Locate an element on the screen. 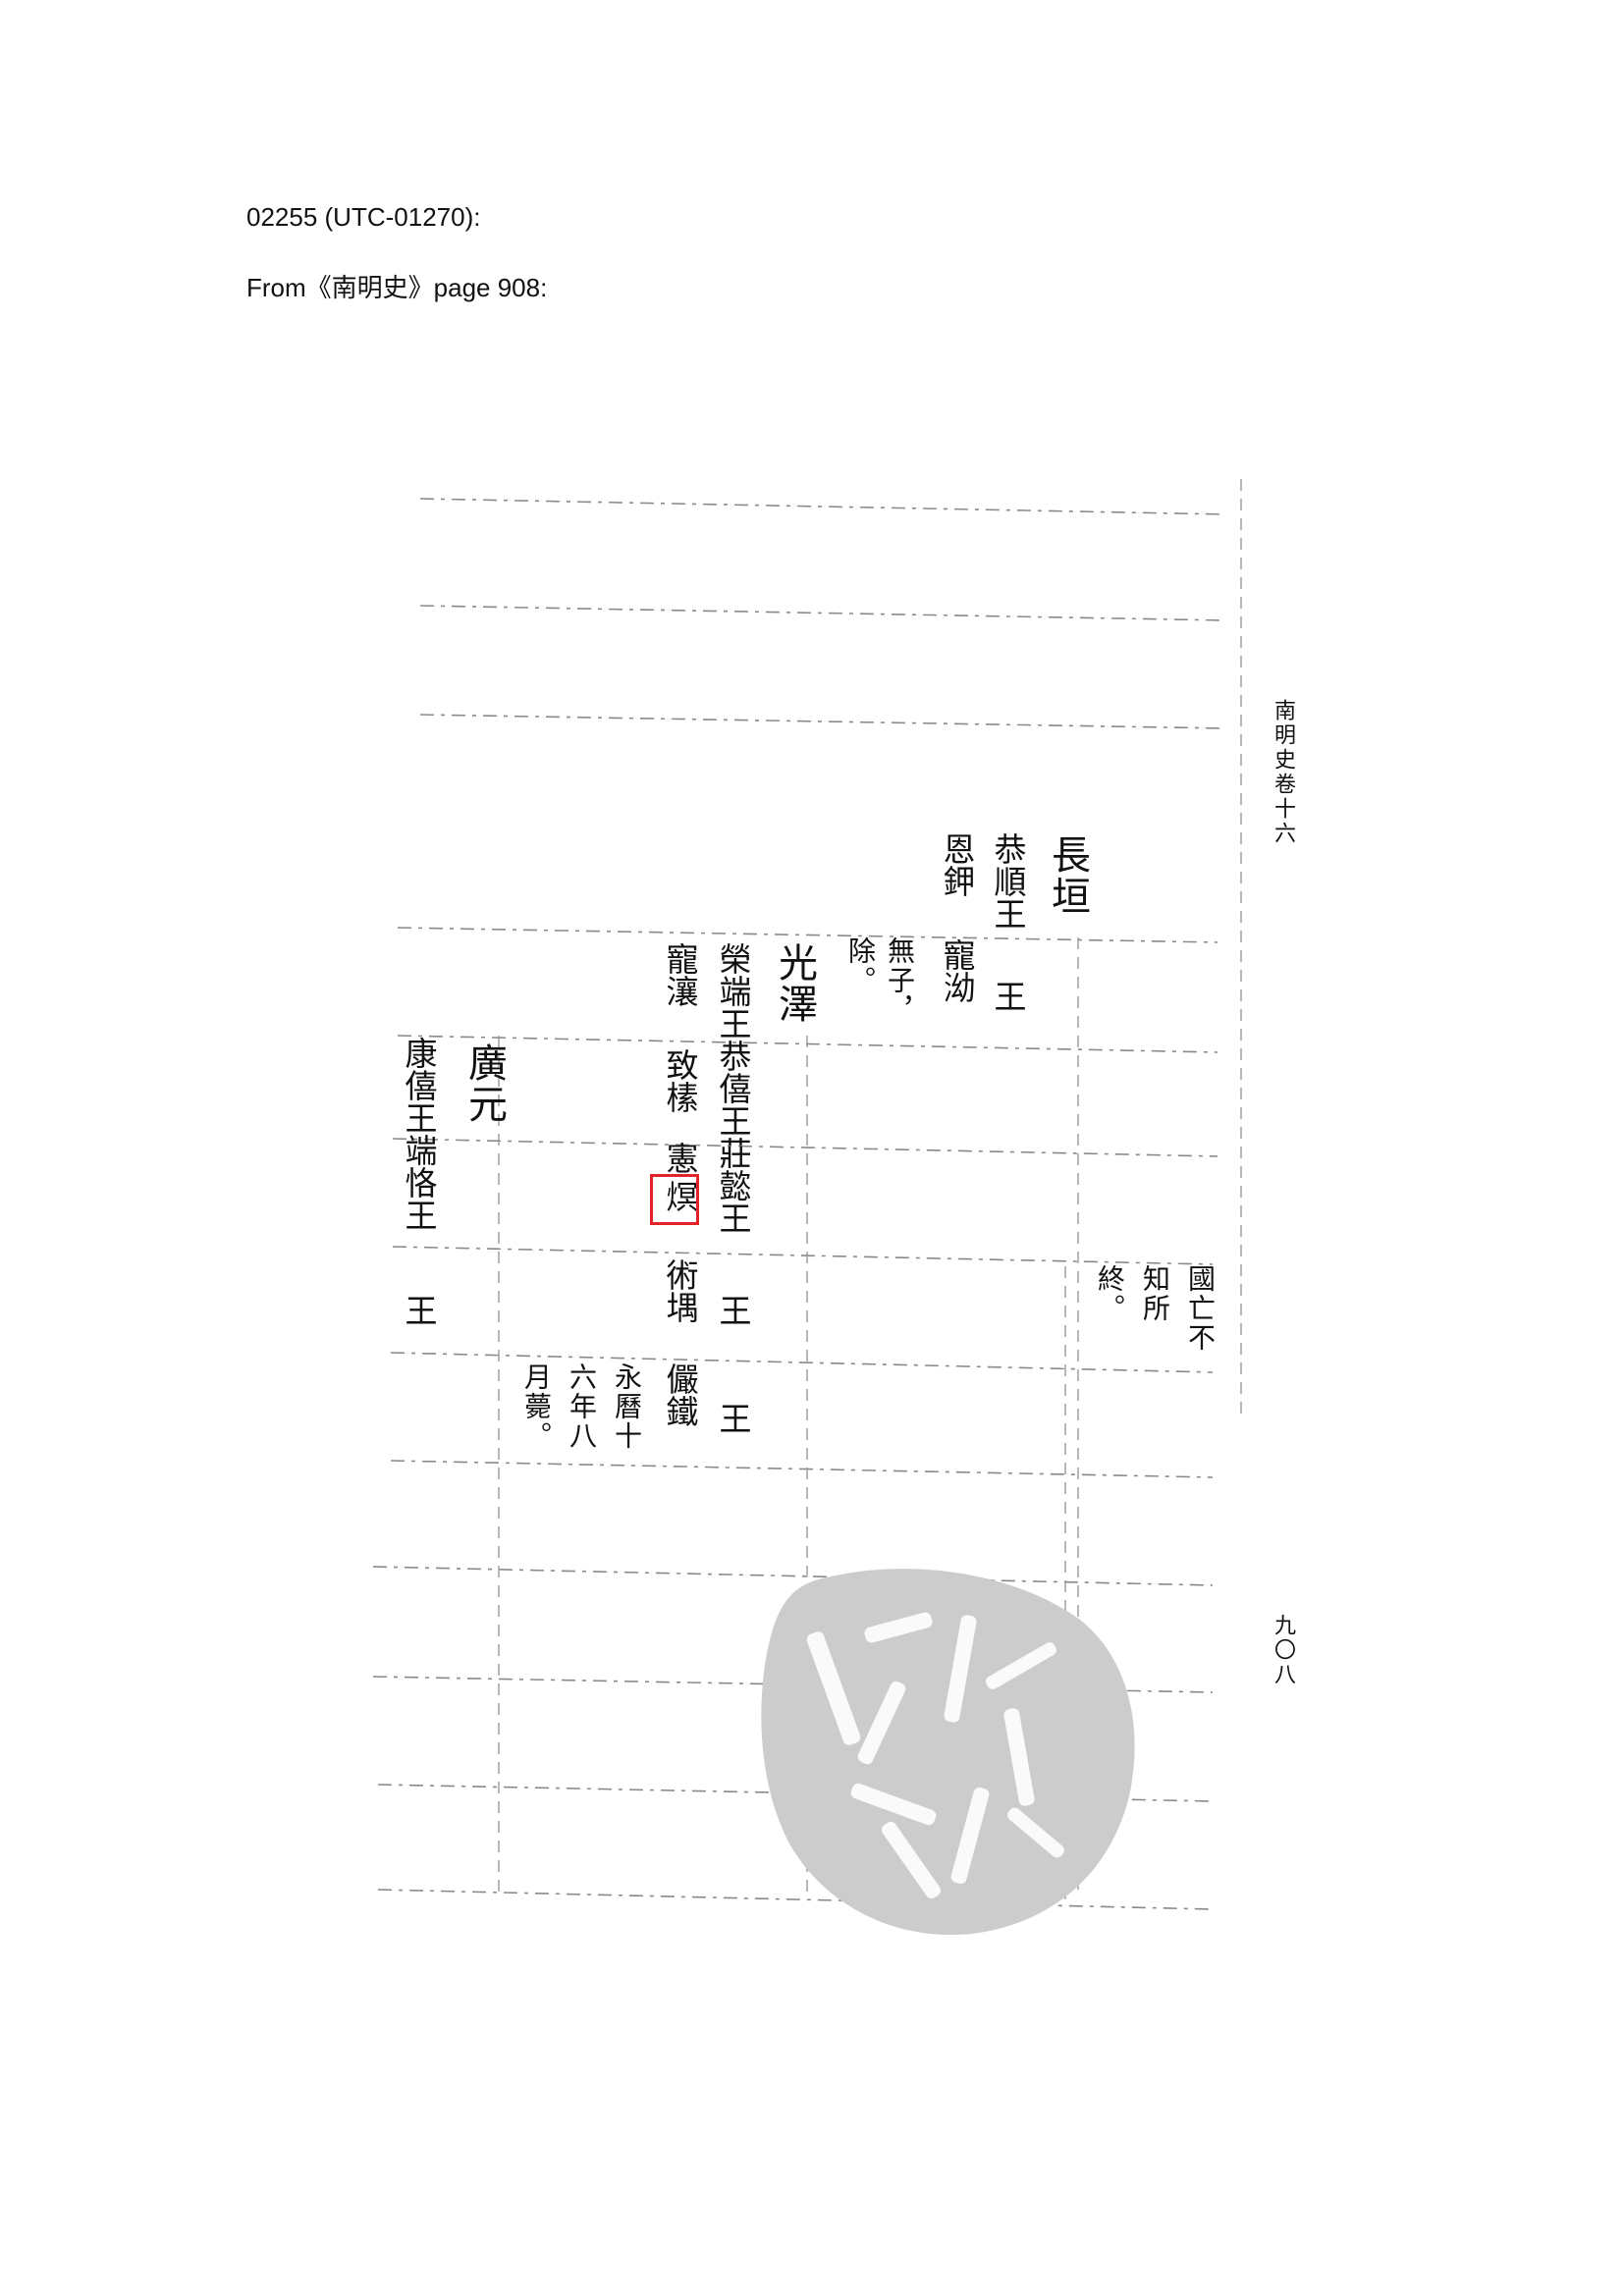  note-wuzi: 無子， is located at coordinates (900, 981).